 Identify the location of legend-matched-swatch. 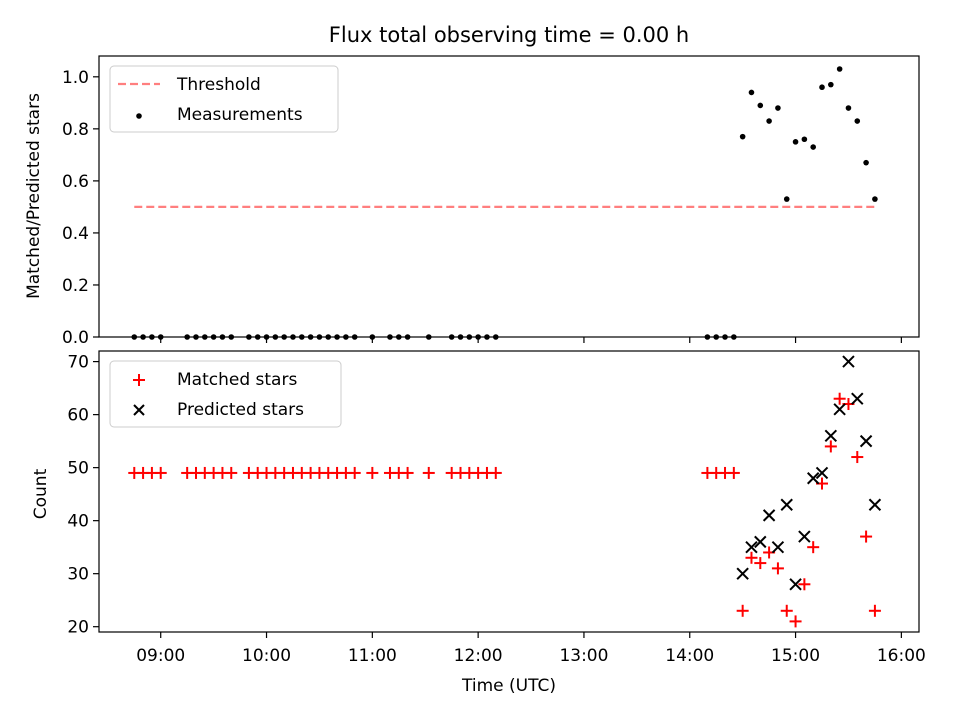
(139, 380).